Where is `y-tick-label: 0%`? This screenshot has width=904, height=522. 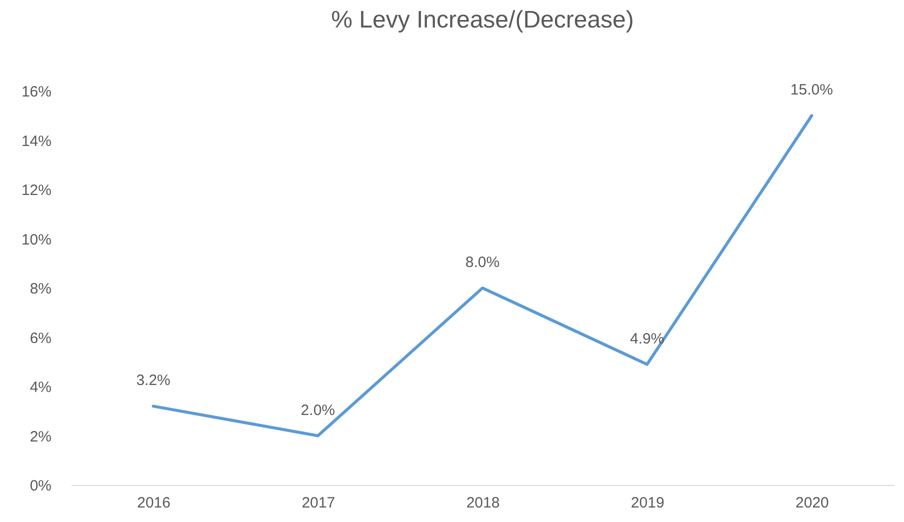 y-tick-label: 0% is located at coordinates (41, 486).